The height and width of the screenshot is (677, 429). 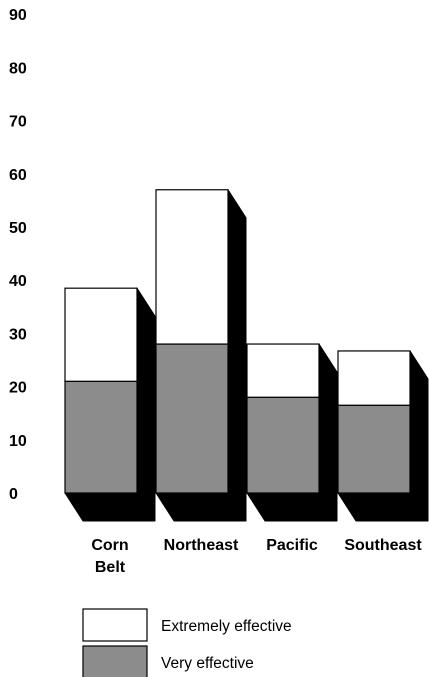 What do you see at coordinates (192, 267) in the screenshot?
I see `bar-segment-extremely-effective-northeast` at bounding box center [192, 267].